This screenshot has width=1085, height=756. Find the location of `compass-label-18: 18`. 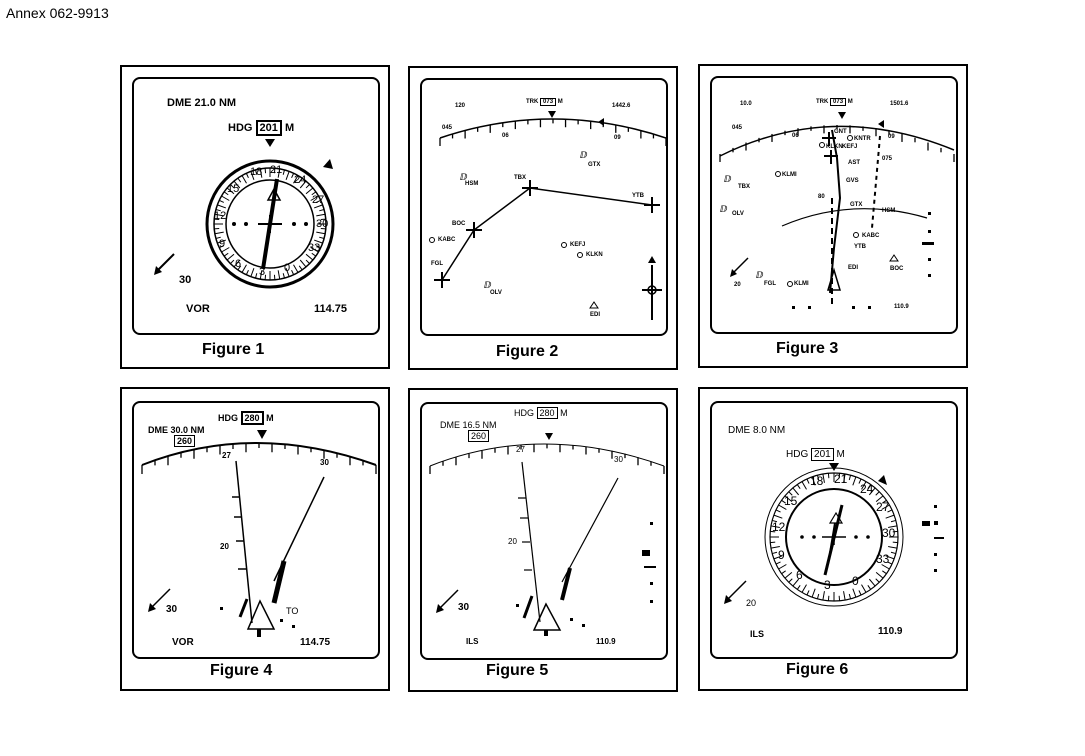

compass-label-18: 18 is located at coordinates (817, 481).